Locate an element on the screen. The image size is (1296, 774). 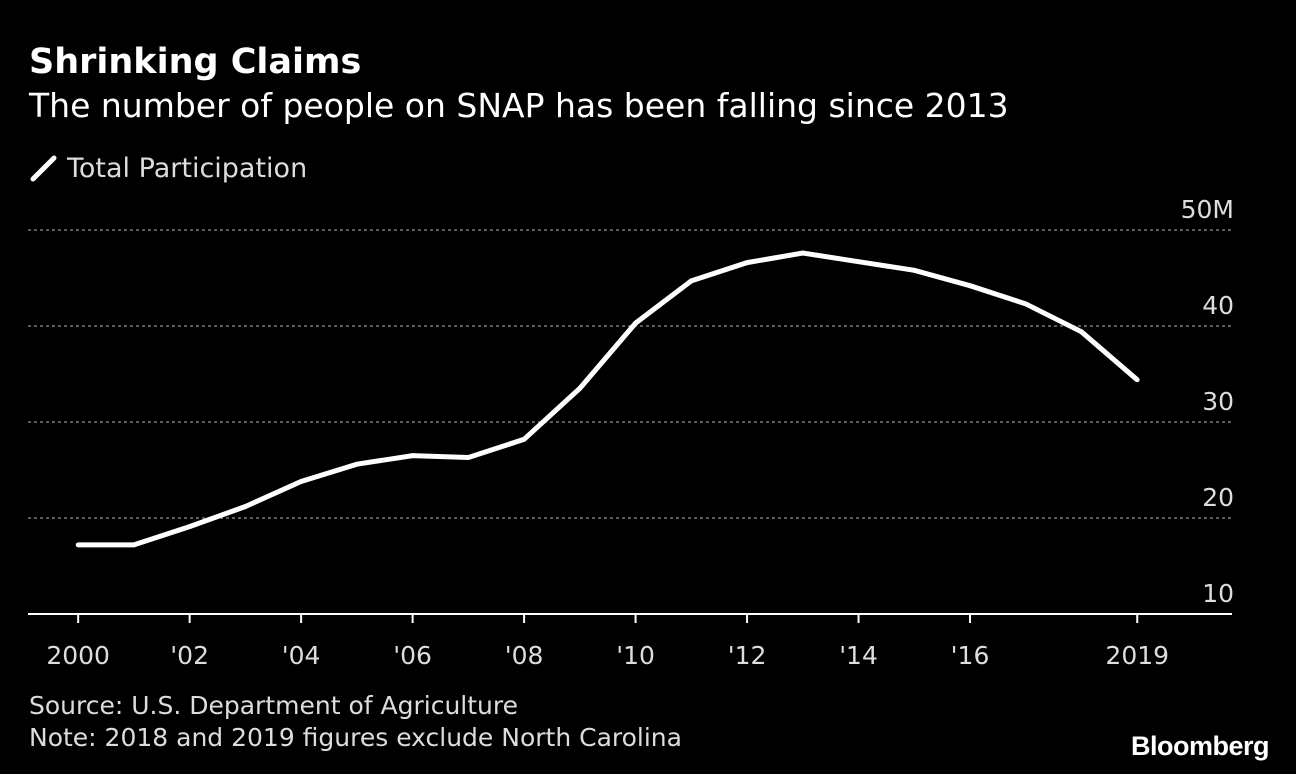
data-point-2007 is located at coordinates (468, 457).